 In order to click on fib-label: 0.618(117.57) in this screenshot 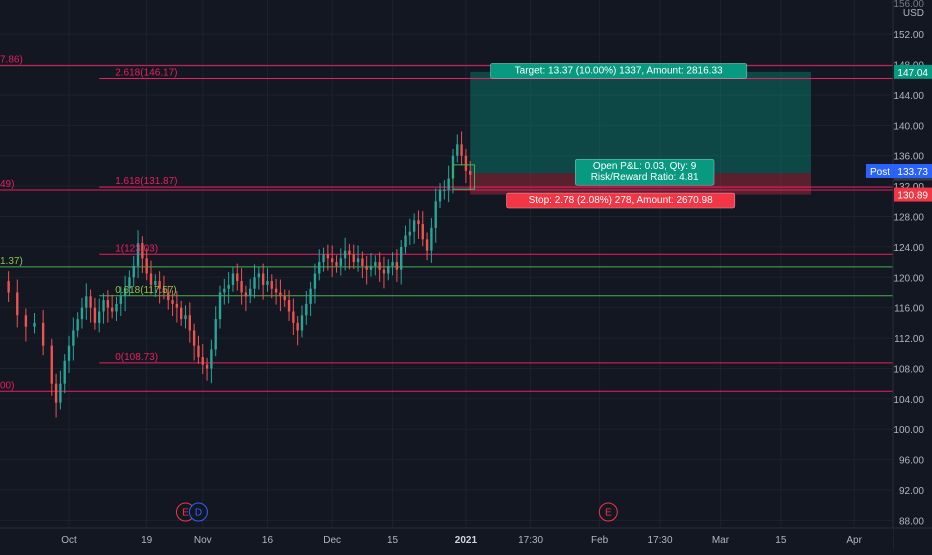, I will do `click(146, 290)`.